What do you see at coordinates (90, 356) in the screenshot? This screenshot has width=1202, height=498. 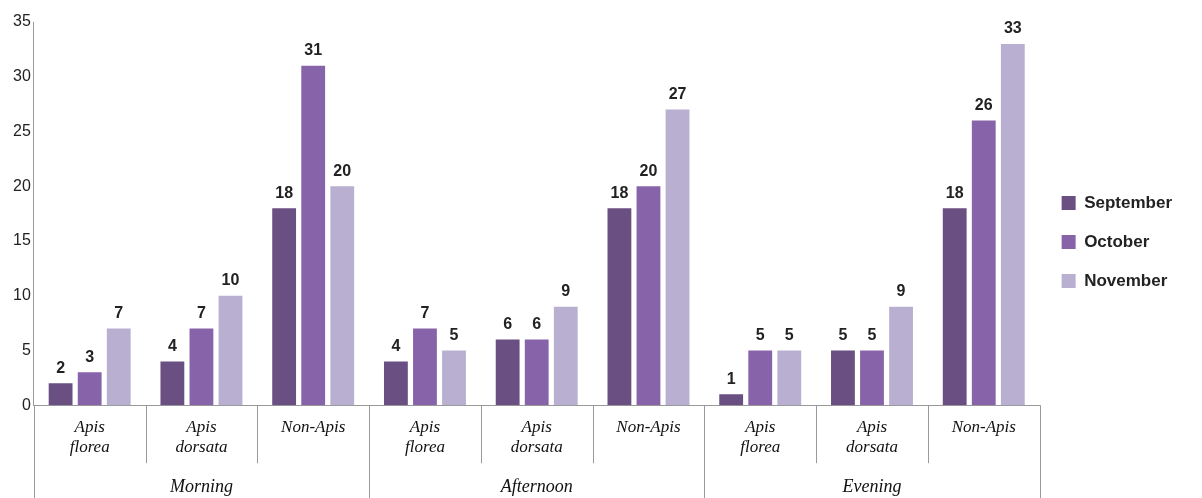 I see `data-label: 3` at bounding box center [90, 356].